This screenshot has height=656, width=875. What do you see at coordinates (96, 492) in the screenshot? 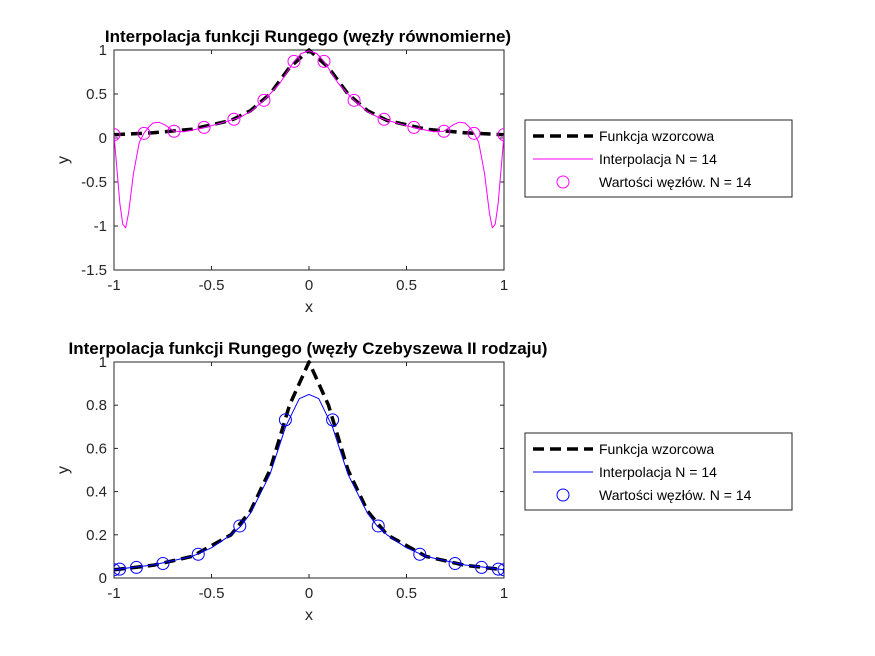
I see `y-tick-label: 0.4` at bounding box center [96, 492].